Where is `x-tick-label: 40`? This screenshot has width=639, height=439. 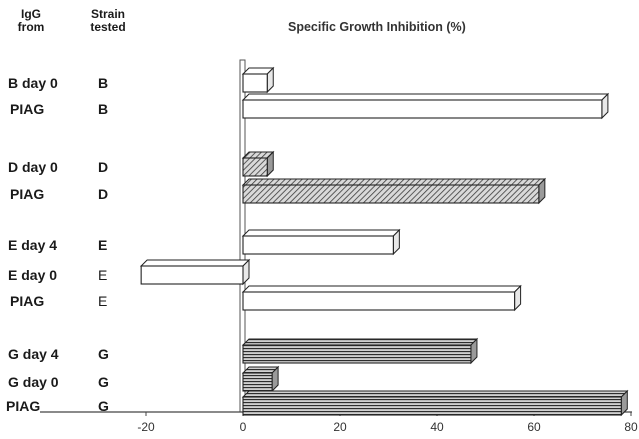
x-tick-label: 40 is located at coordinates (437, 427).